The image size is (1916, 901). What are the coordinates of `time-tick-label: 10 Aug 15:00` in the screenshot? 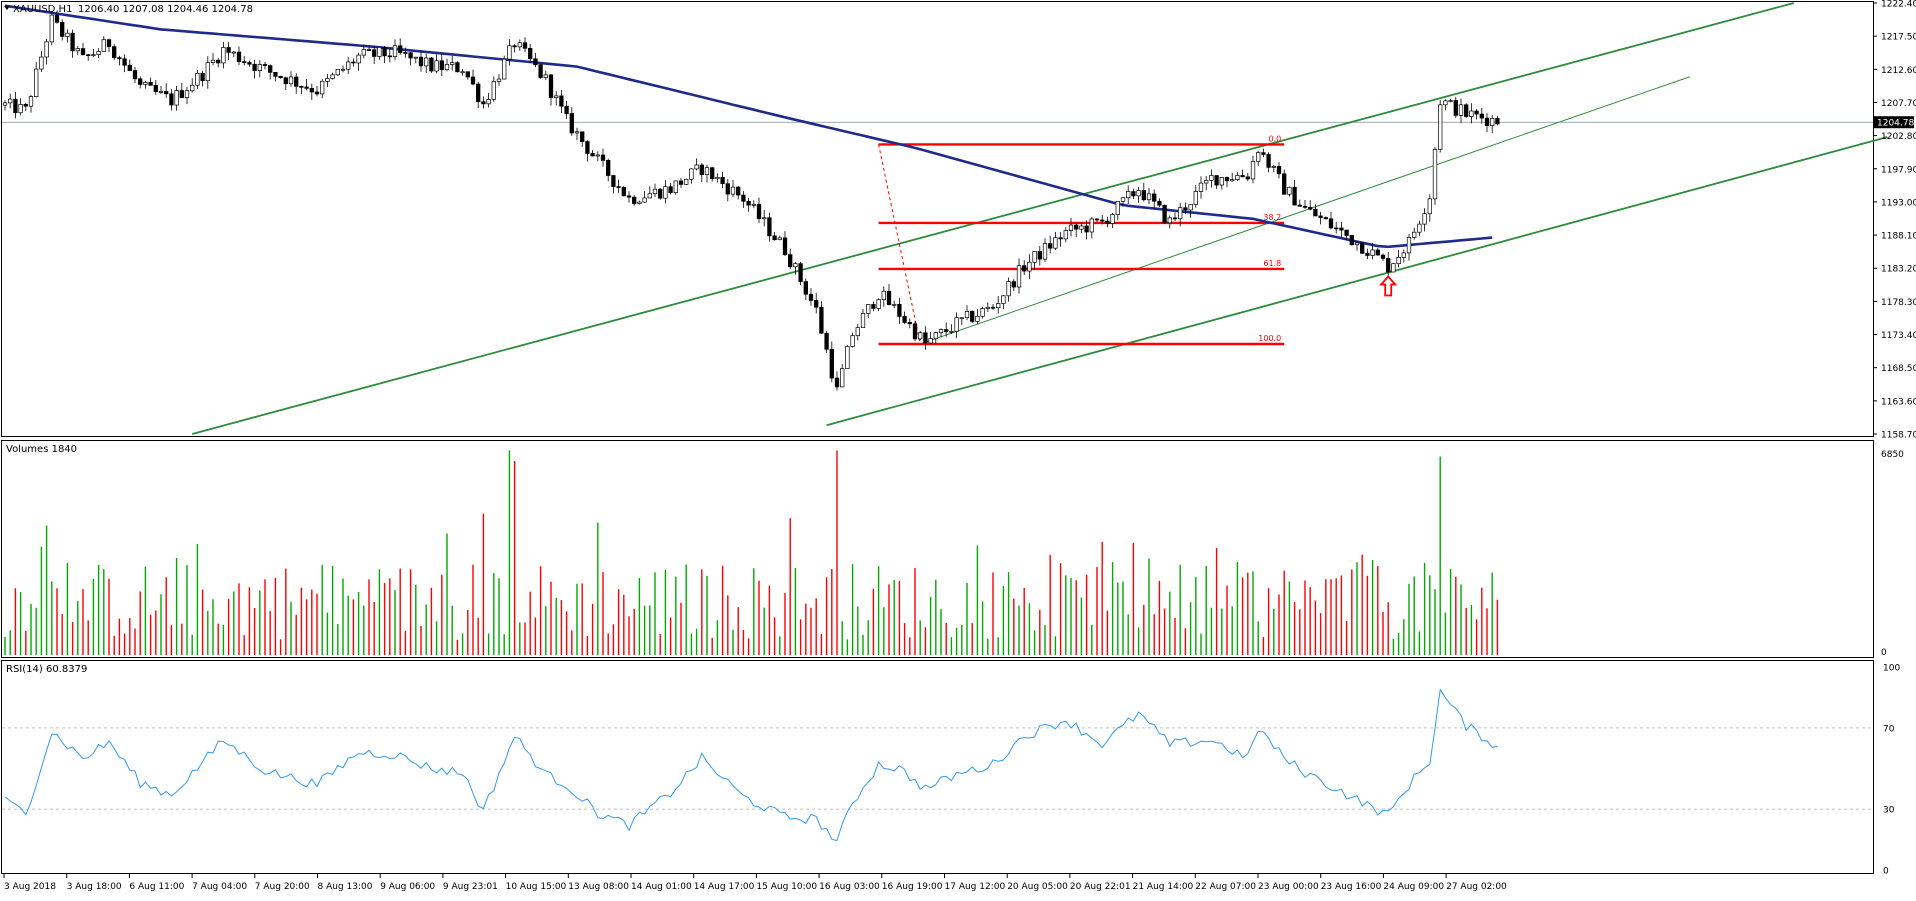 It's located at (536, 887).